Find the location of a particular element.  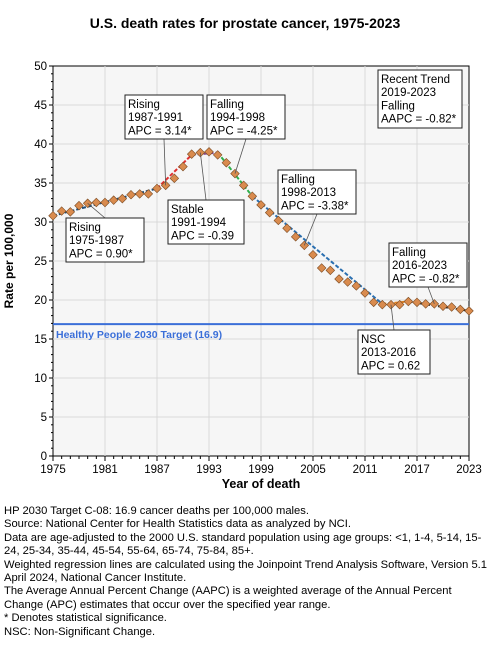

y-tick-label: 25 is located at coordinates (40, 262).